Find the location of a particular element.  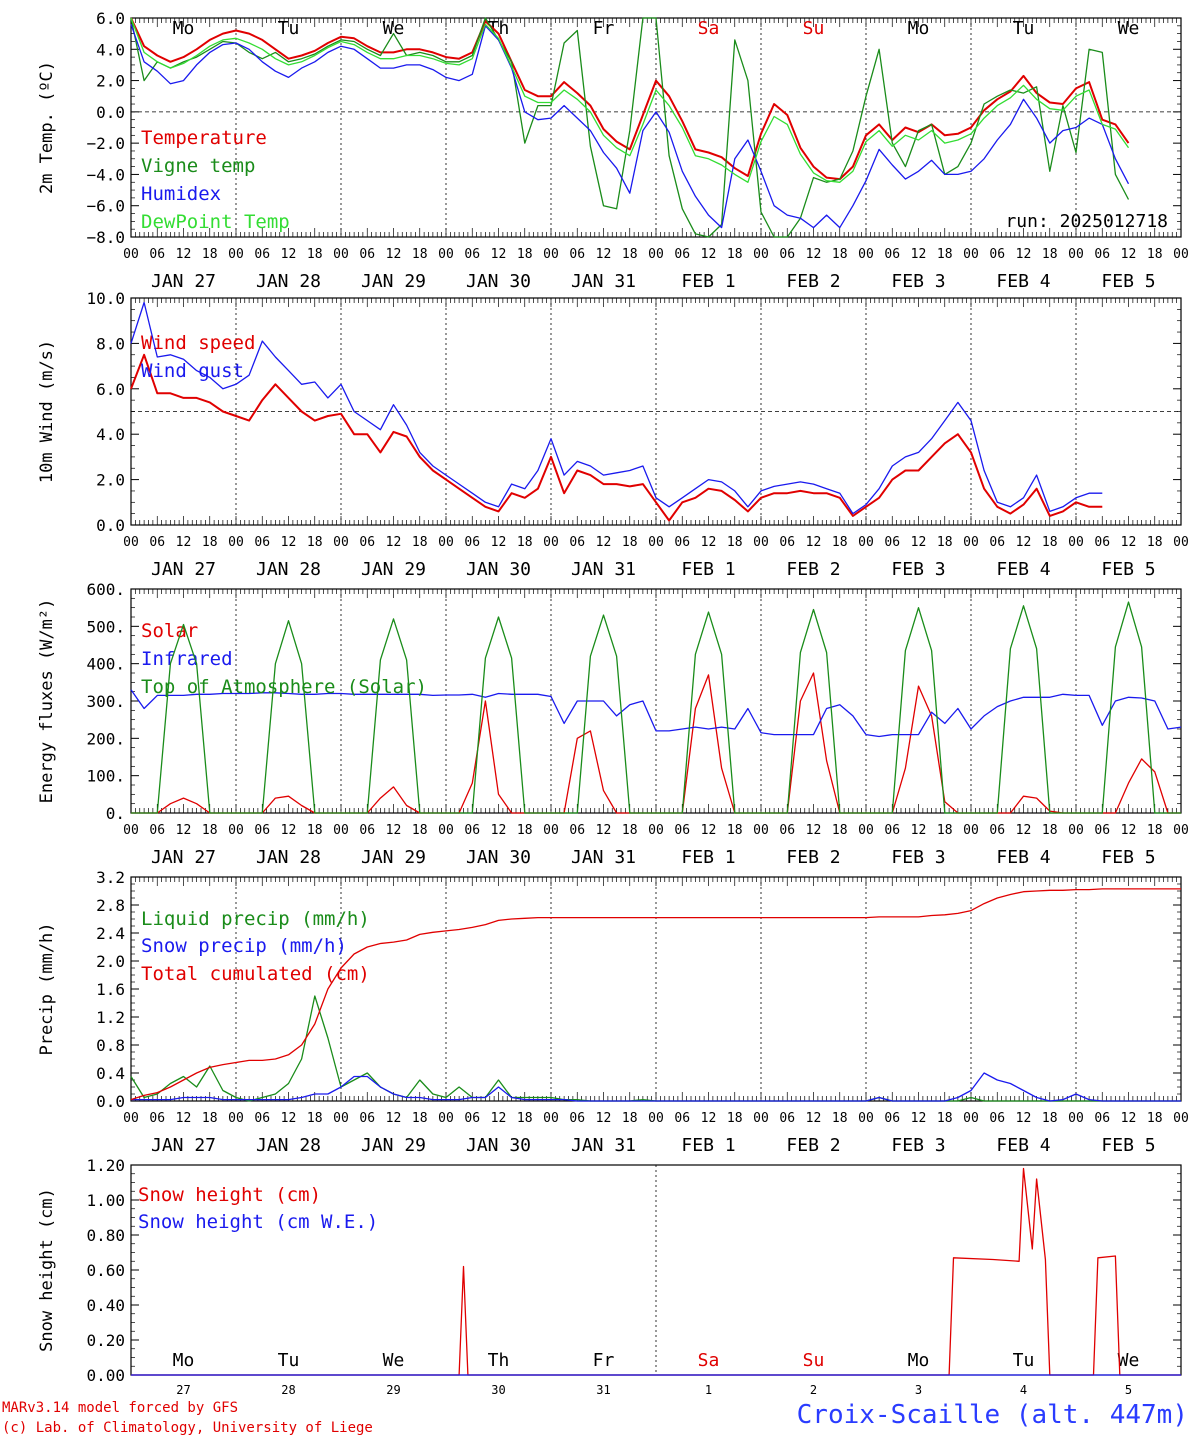

y-tick-label: 2.4 is located at coordinates (110, 933).